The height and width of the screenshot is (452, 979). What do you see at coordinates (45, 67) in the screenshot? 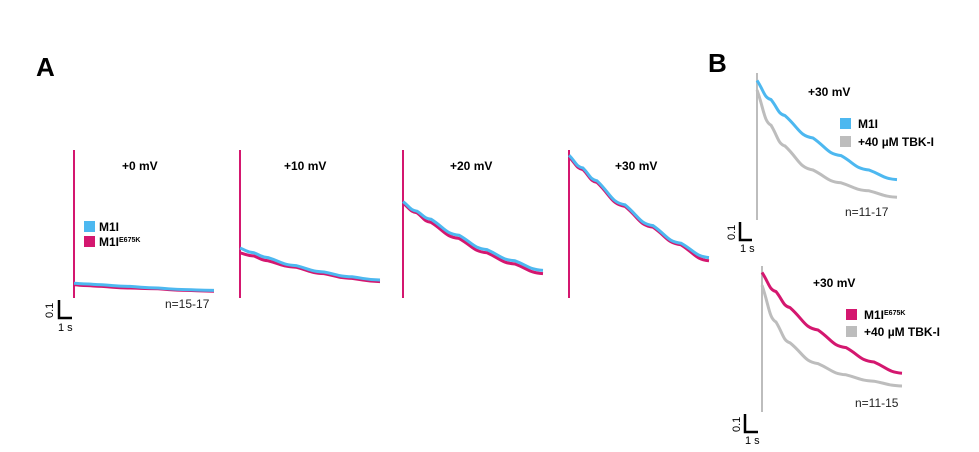
I see `panel-label-a: A` at bounding box center [45, 67].